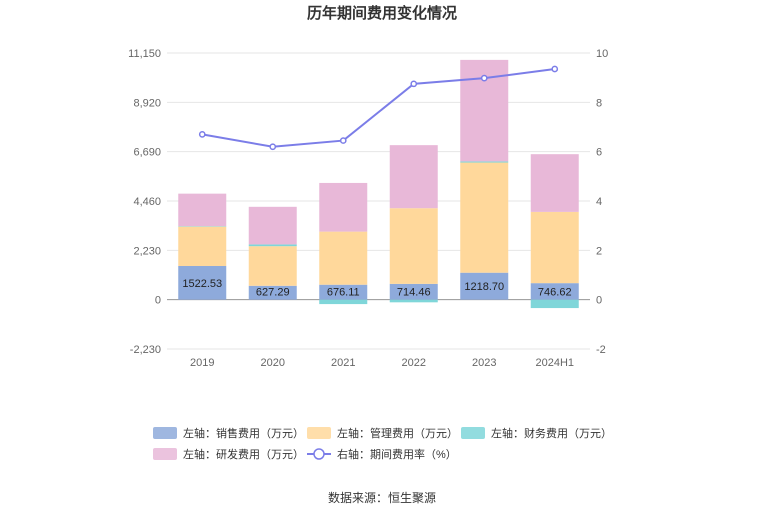  Describe the element at coordinates (202, 210) in the screenshot. I see `bar-segment-3-2019` at that location.